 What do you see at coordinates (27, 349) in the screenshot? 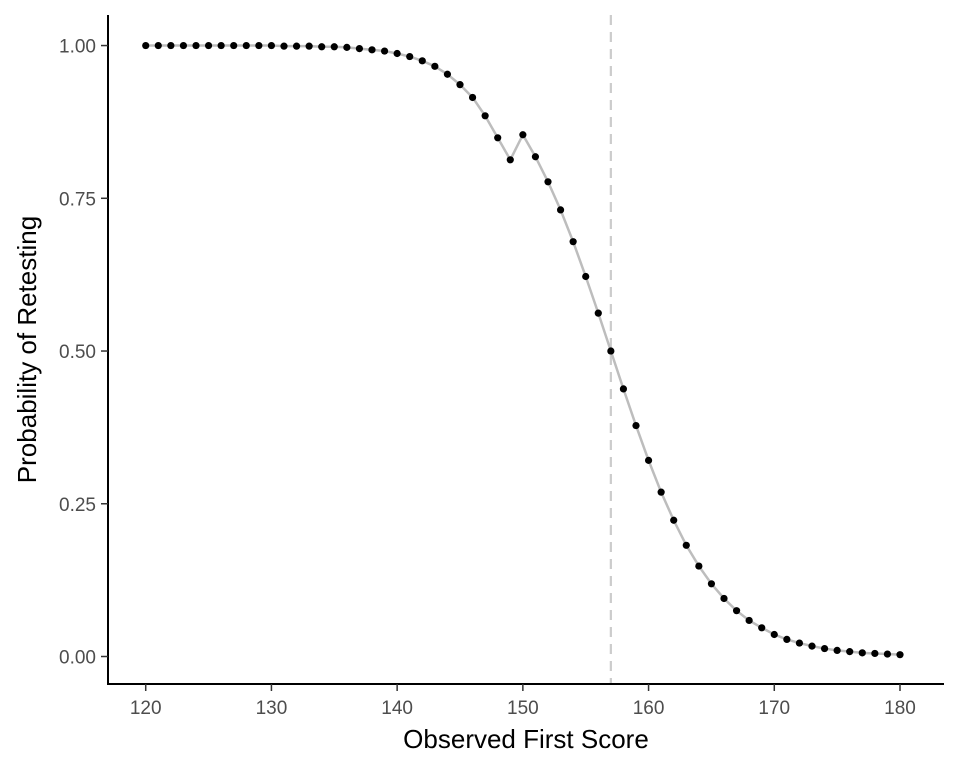
I see `y-axis-title: Probability of Retesting` at bounding box center [27, 349].